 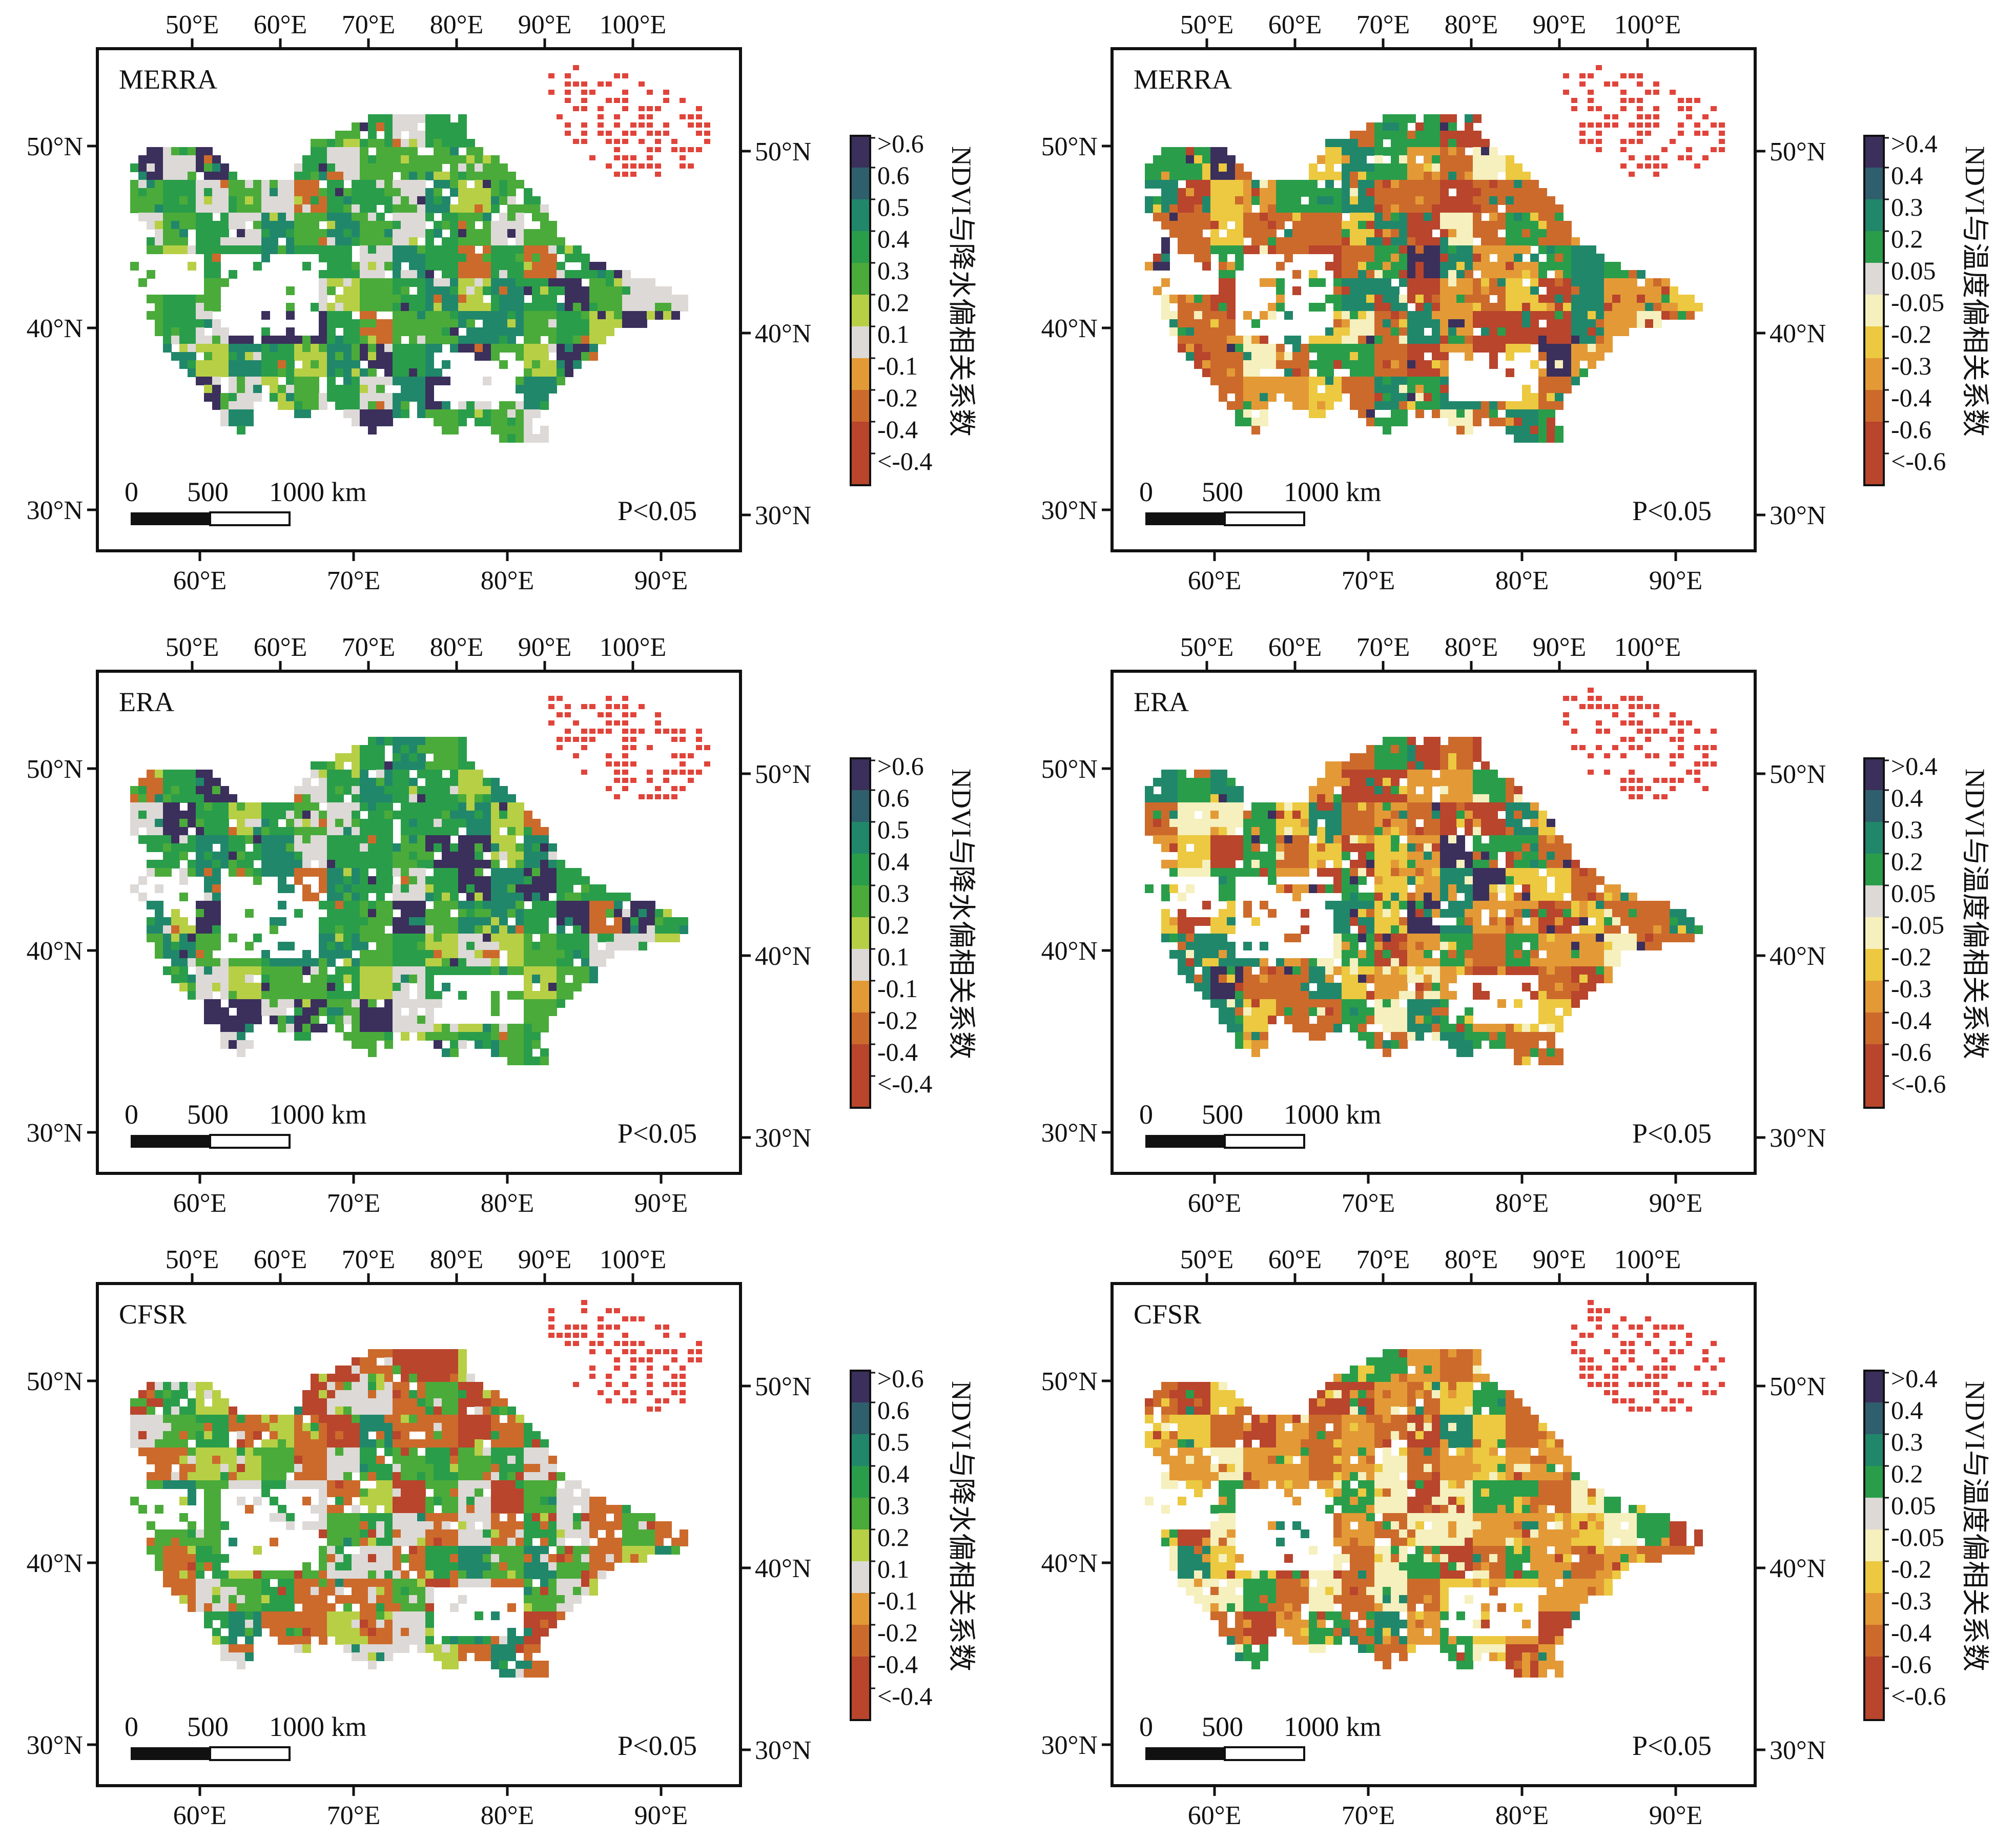 What do you see at coordinates (1918, 461) in the screenshot?
I see `colorbar-label: <-0.6` at bounding box center [1918, 461].